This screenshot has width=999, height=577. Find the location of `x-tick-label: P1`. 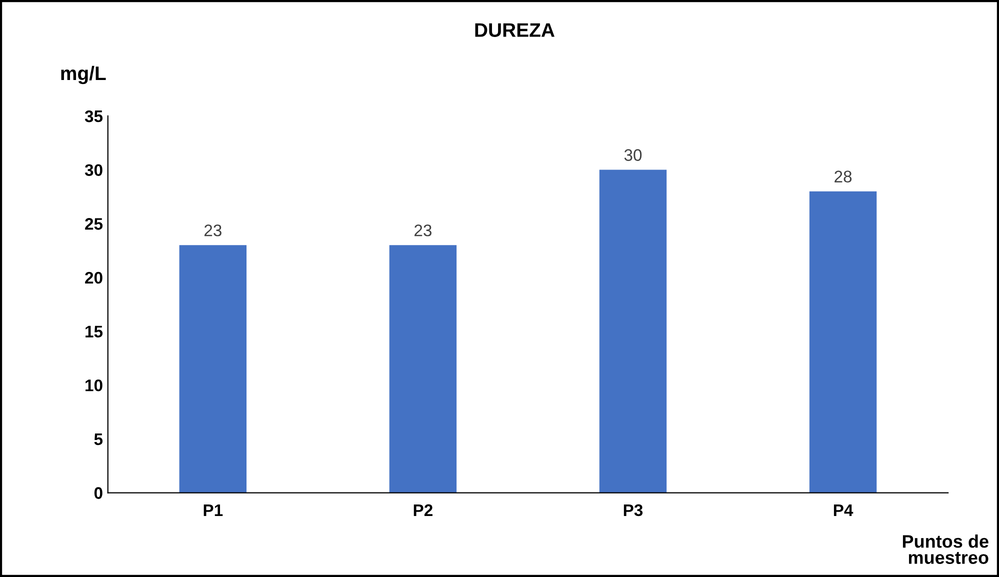

x-tick-label: P1 is located at coordinates (213, 510).